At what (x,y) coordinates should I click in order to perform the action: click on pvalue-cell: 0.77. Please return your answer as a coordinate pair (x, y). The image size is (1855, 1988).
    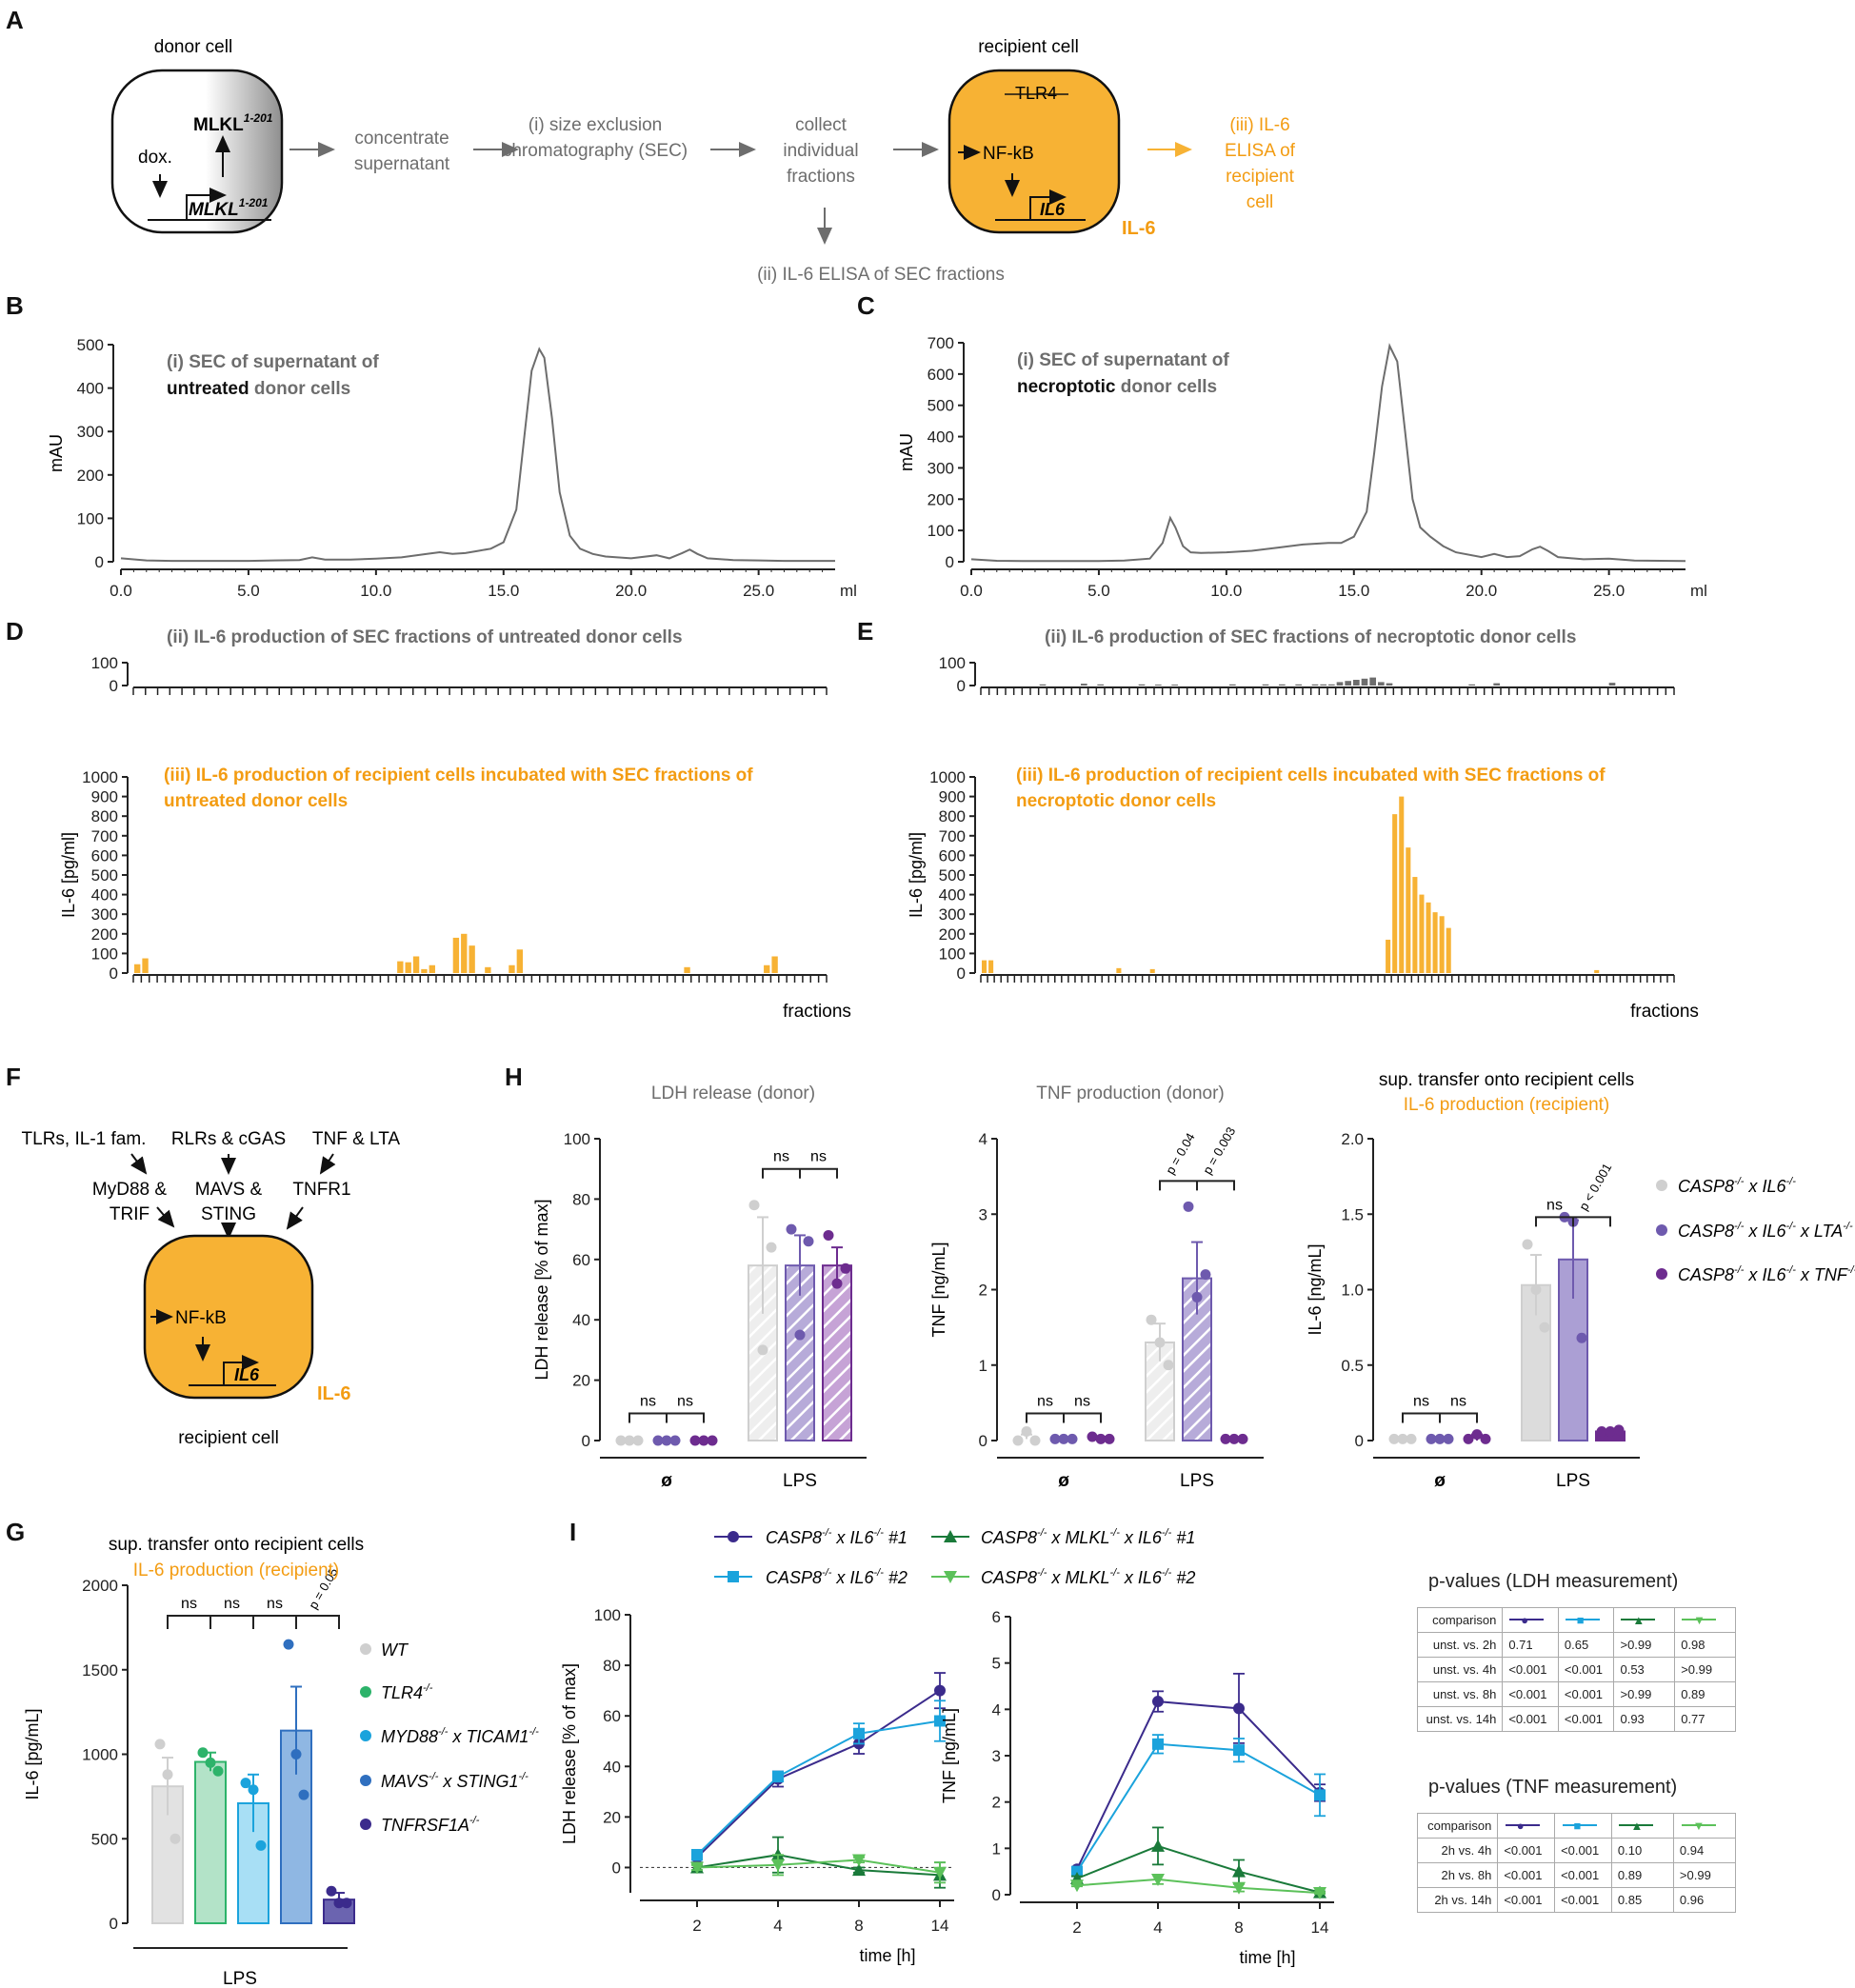
    Looking at the image, I should click on (1705, 1719).